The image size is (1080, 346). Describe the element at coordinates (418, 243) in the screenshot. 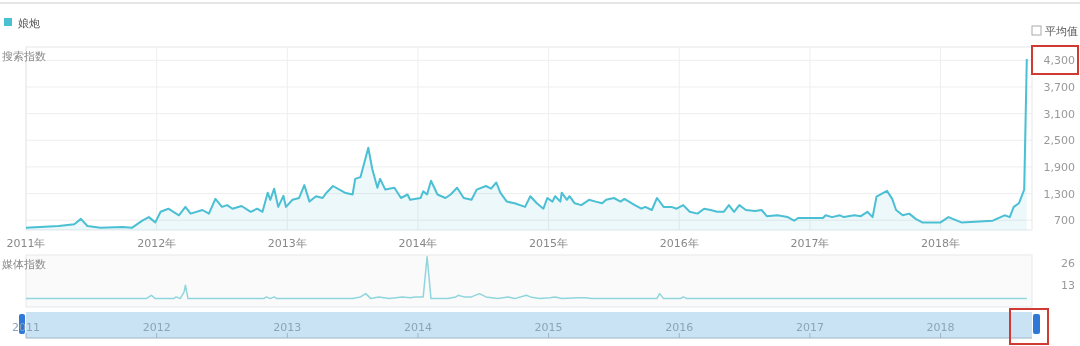

I see `x-tick-label: 2014年` at that location.